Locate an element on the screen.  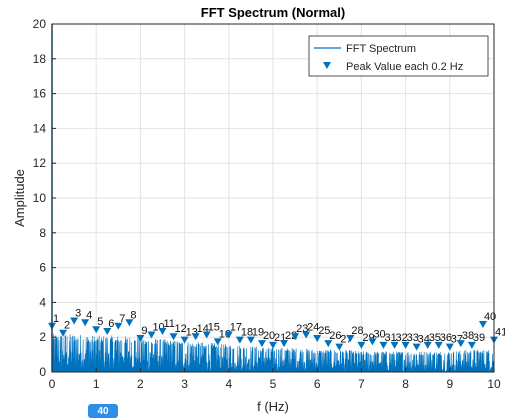
x-tick-label: 0 is located at coordinates (52, 384).